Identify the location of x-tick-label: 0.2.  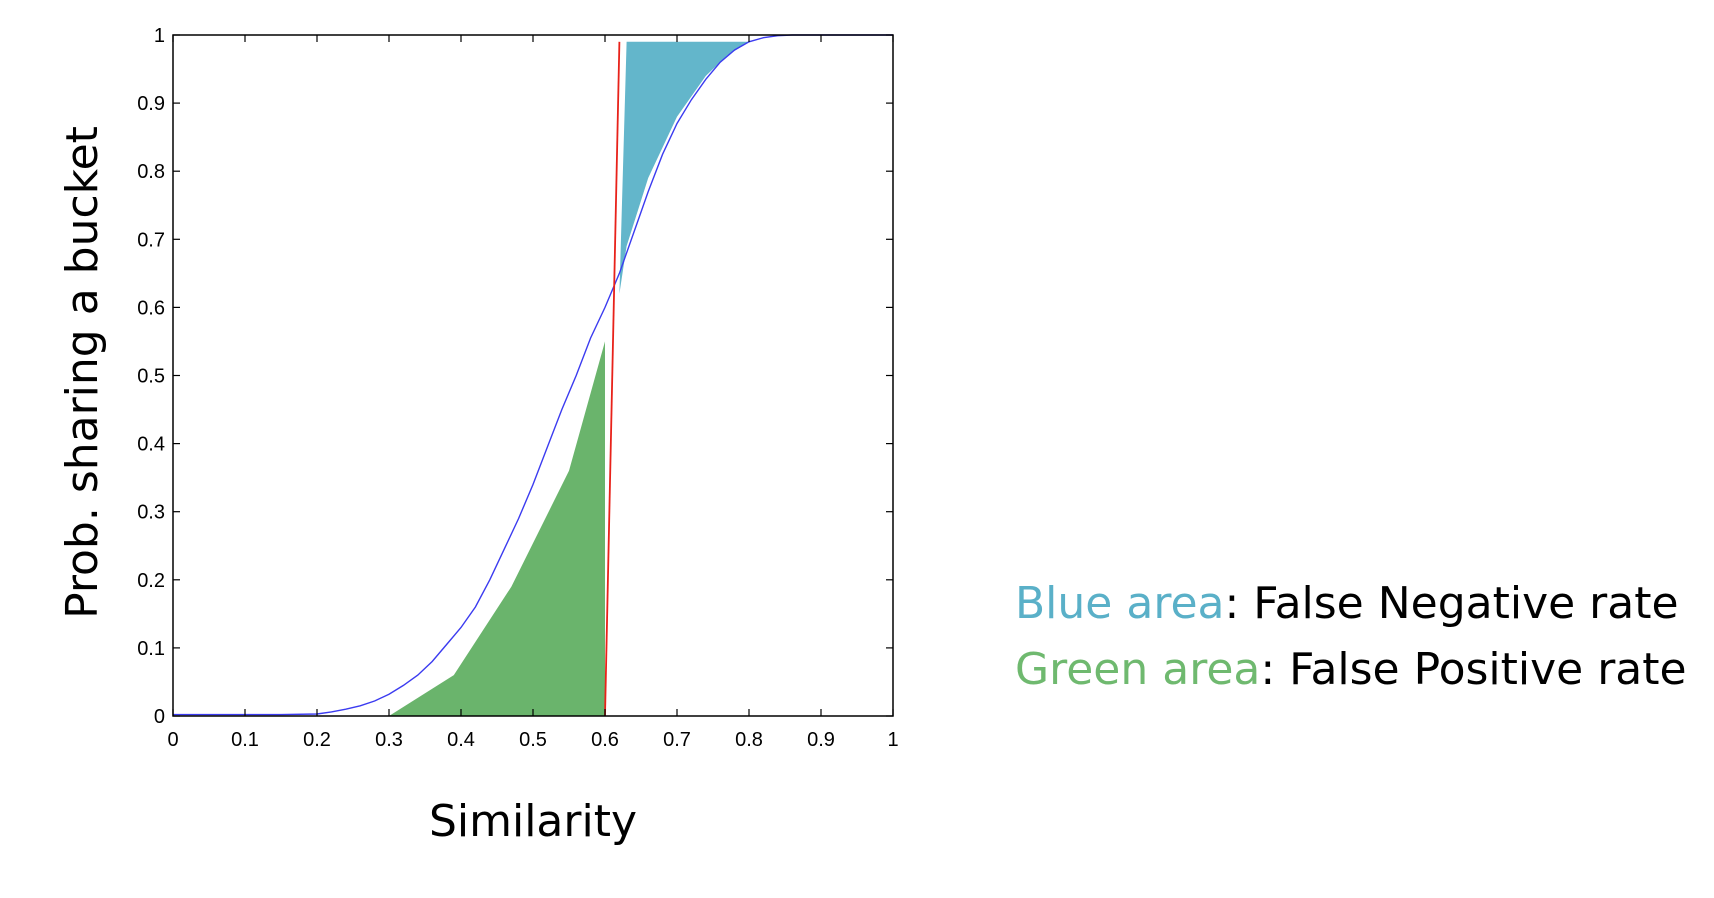
(317, 740).